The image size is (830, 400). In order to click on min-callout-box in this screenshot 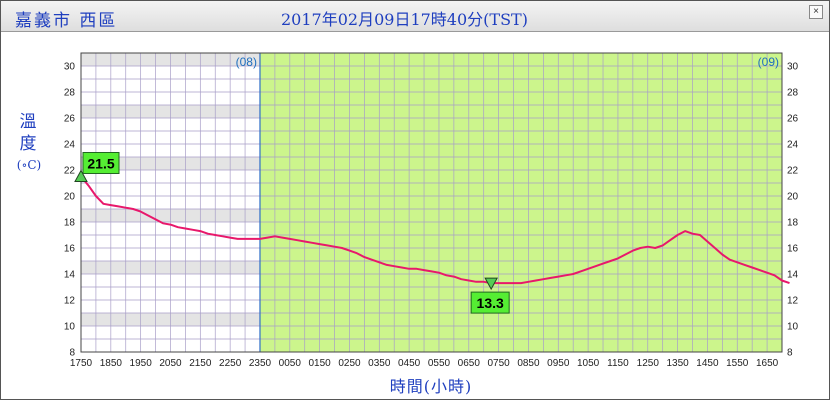, I will do `click(490, 302)`.